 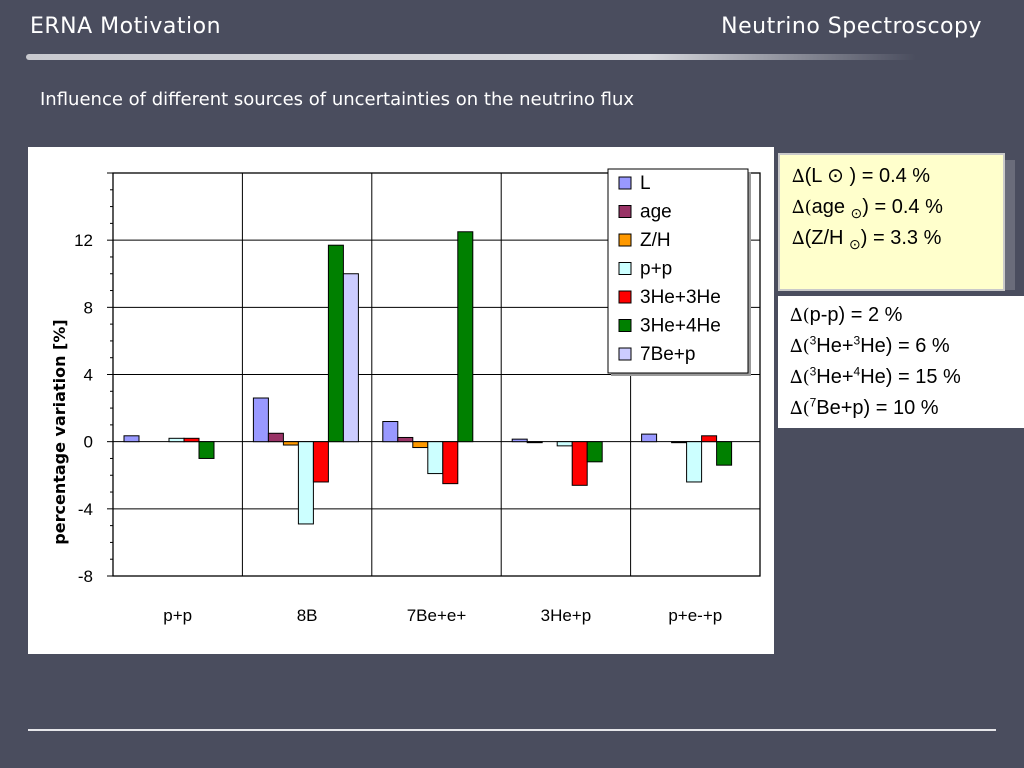 I want to click on x-category-label: p+p, so click(x=177, y=615).